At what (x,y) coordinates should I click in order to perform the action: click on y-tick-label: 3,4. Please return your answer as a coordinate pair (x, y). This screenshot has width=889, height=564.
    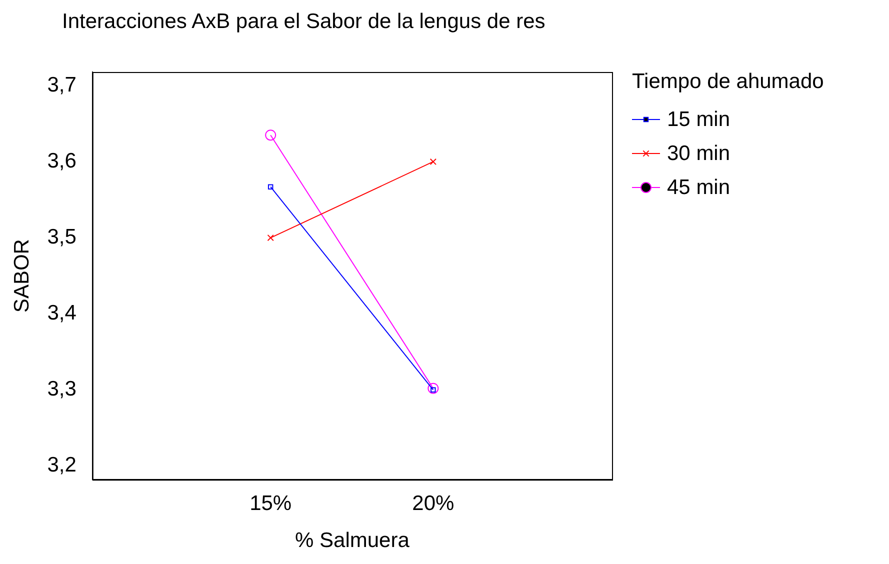
    Looking at the image, I should click on (62, 313).